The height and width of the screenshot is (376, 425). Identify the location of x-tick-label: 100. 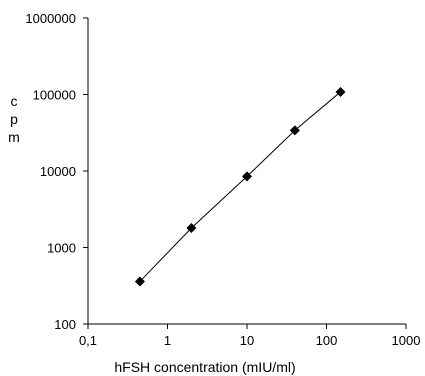
(327, 340).